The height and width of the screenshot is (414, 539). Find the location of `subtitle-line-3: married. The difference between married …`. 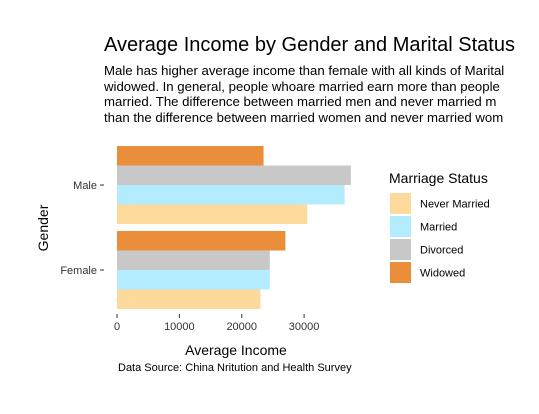

subtitle-line-3: married. The difference between married … is located at coordinates (300, 102).